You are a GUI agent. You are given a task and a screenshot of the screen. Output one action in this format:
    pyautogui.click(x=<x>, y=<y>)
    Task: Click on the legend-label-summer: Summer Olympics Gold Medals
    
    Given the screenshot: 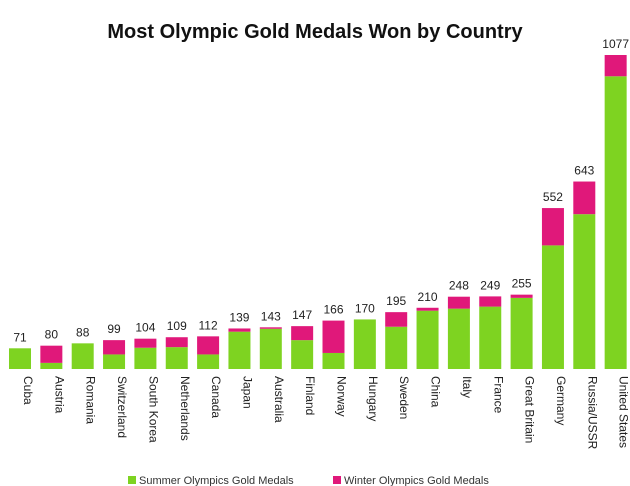 What is the action you would take?
    pyautogui.click(x=216, y=480)
    